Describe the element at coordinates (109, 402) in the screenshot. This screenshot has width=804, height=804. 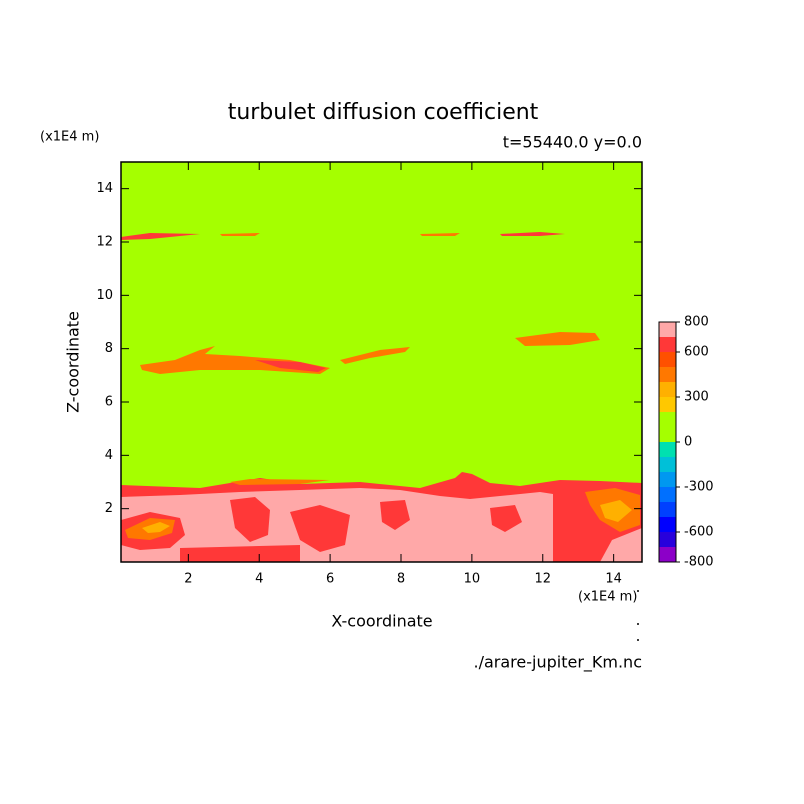
I see `y-tick-label: 6` at that location.